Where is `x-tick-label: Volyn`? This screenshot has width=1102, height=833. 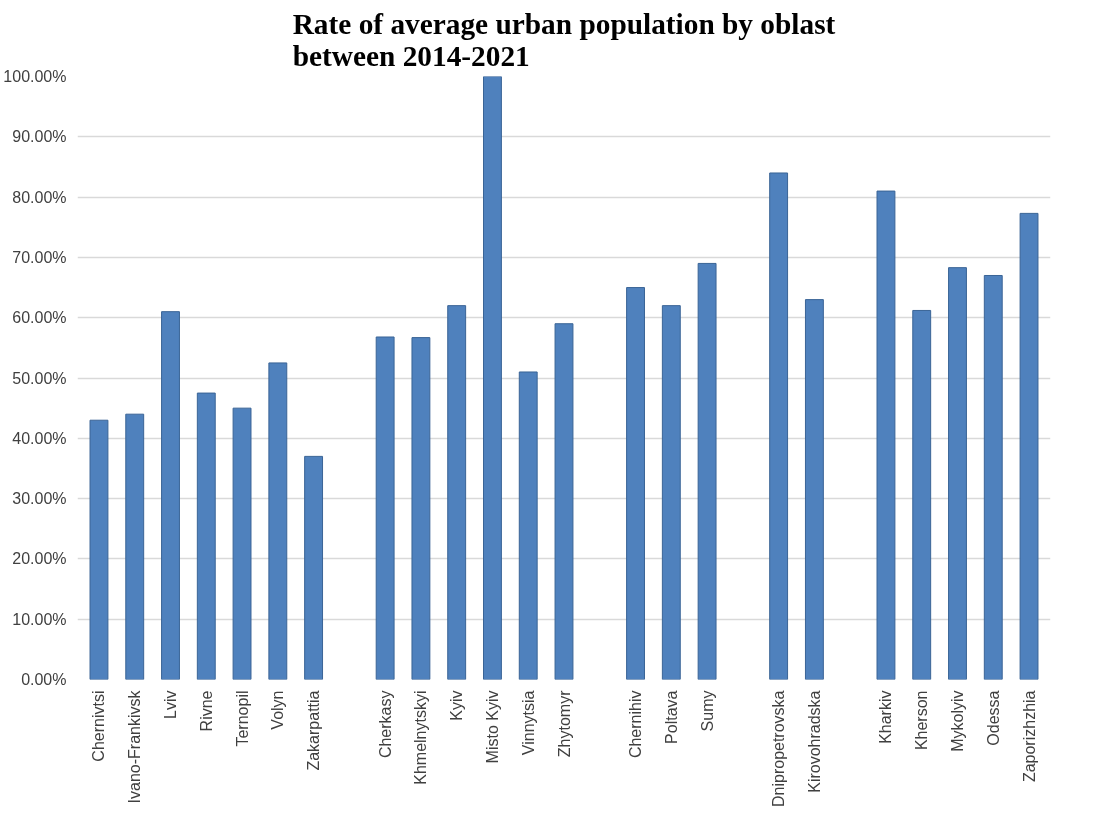 x-tick-label: Volyn is located at coordinates (278, 710).